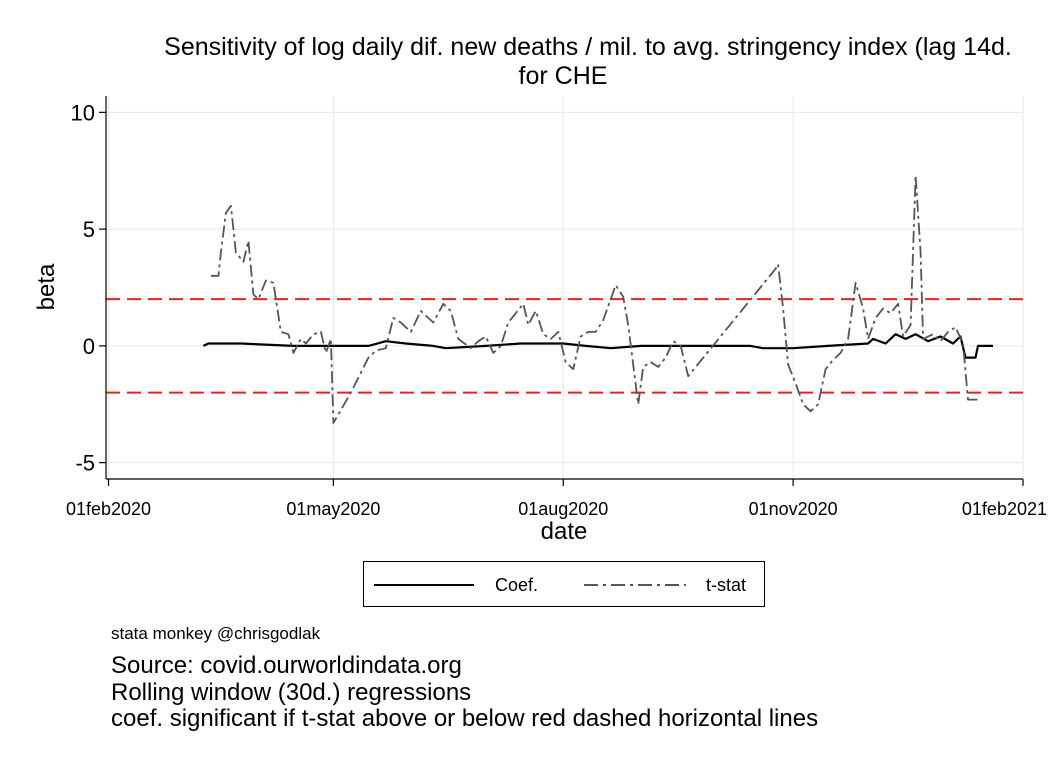 Image resolution: width=1051 pixels, height=765 pixels. I want to click on y-tick-label: 5, so click(89, 229).